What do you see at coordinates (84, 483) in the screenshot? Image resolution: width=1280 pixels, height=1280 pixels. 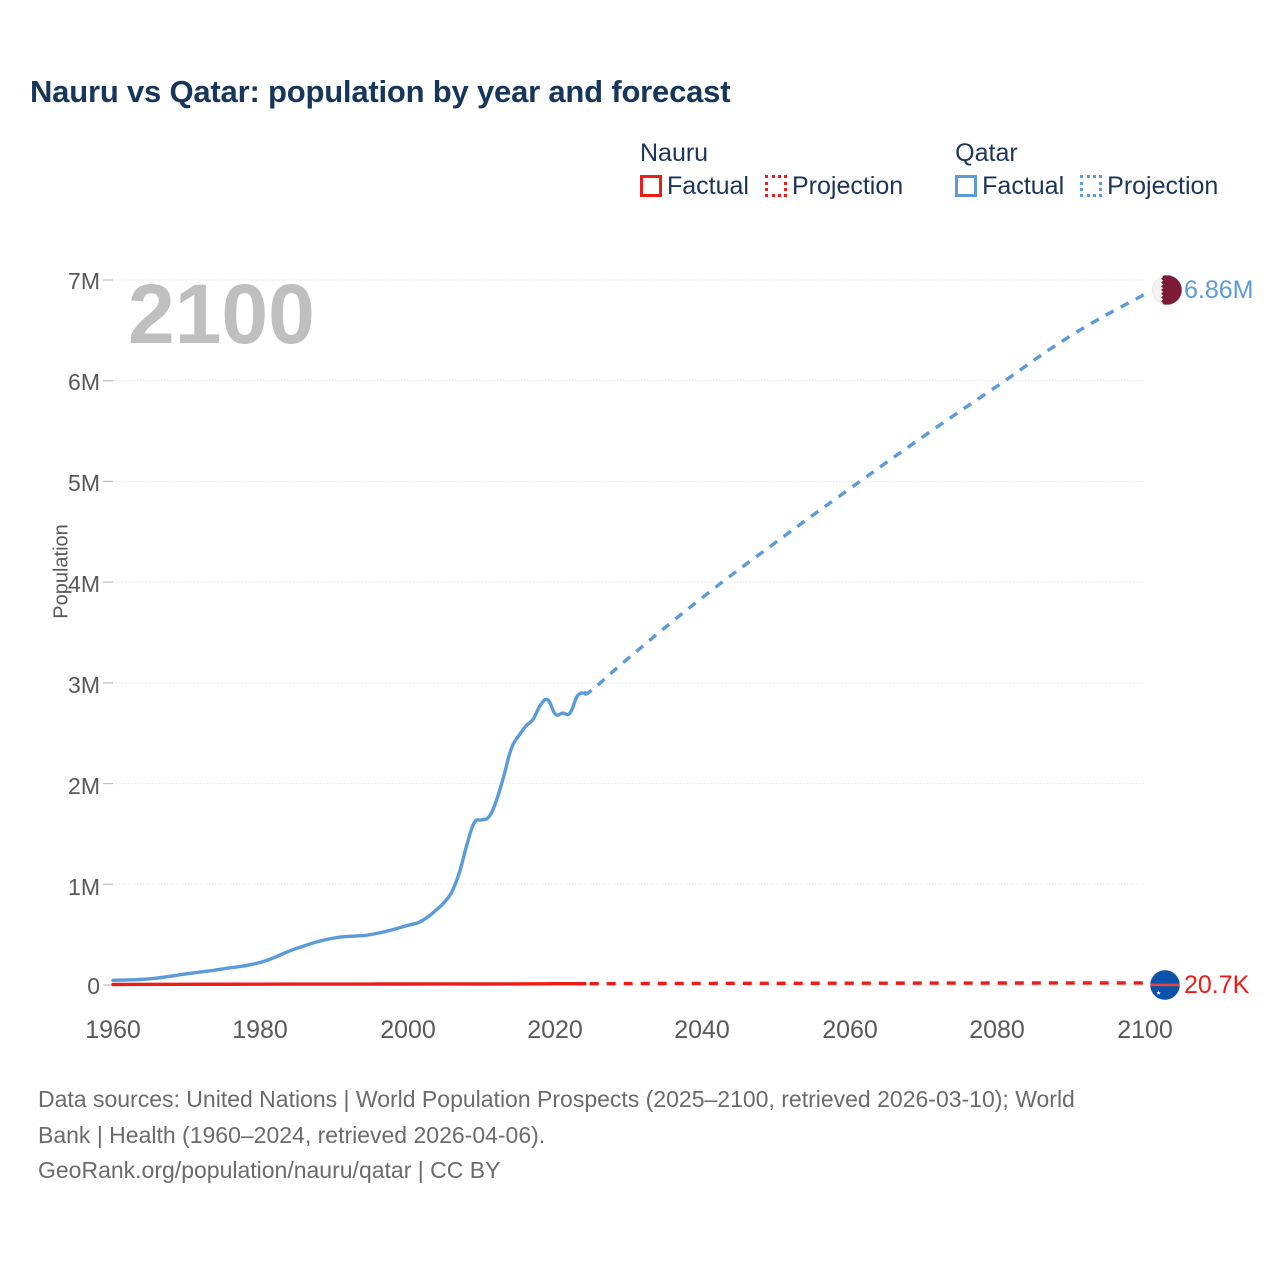 I see `y-tick-label: 5M` at bounding box center [84, 483].